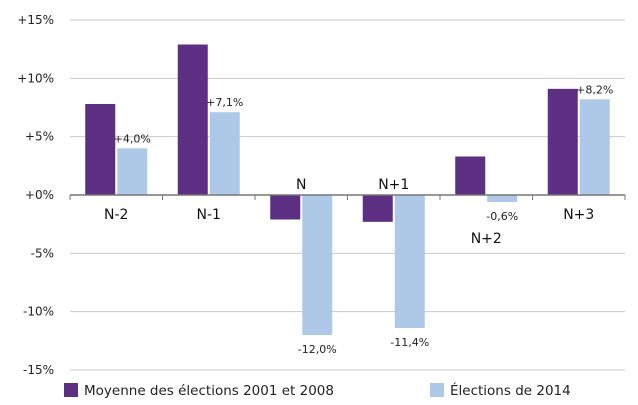 This screenshot has width=638, height=405. What do you see at coordinates (39, 195) in the screenshot?
I see `y-tick-label: +0%` at bounding box center [39, 195].